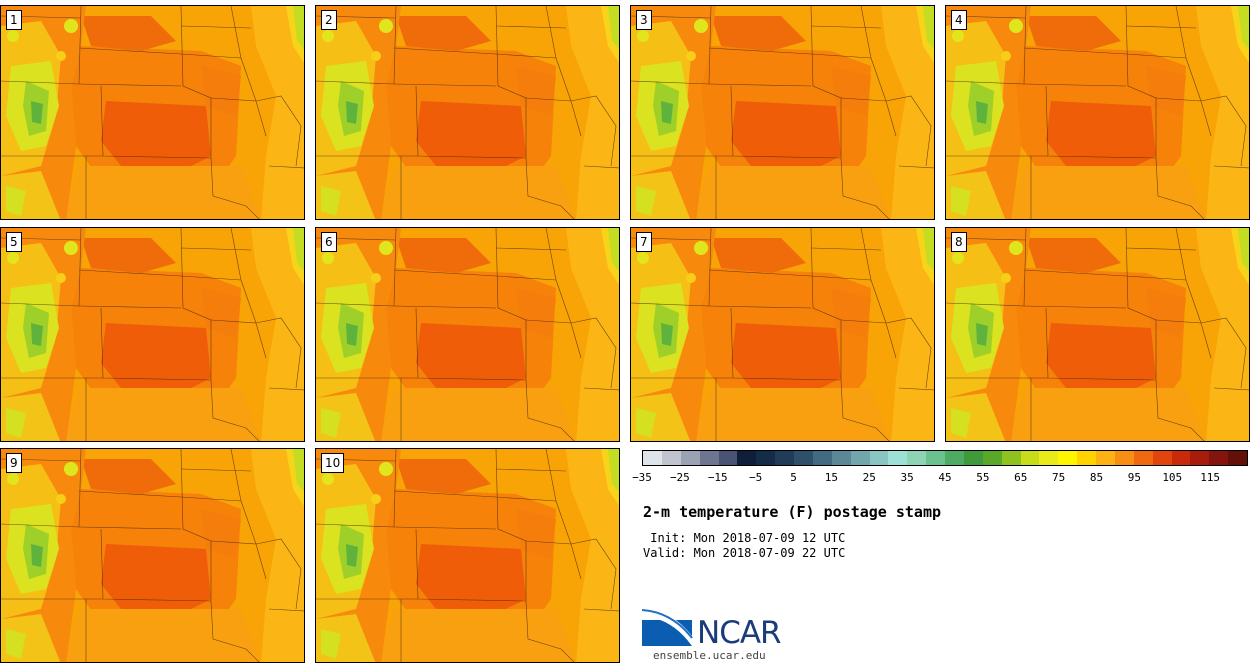 The image size is (1260, 663). I want to click on colorbar-tick-label: −25, so click(679, 477).